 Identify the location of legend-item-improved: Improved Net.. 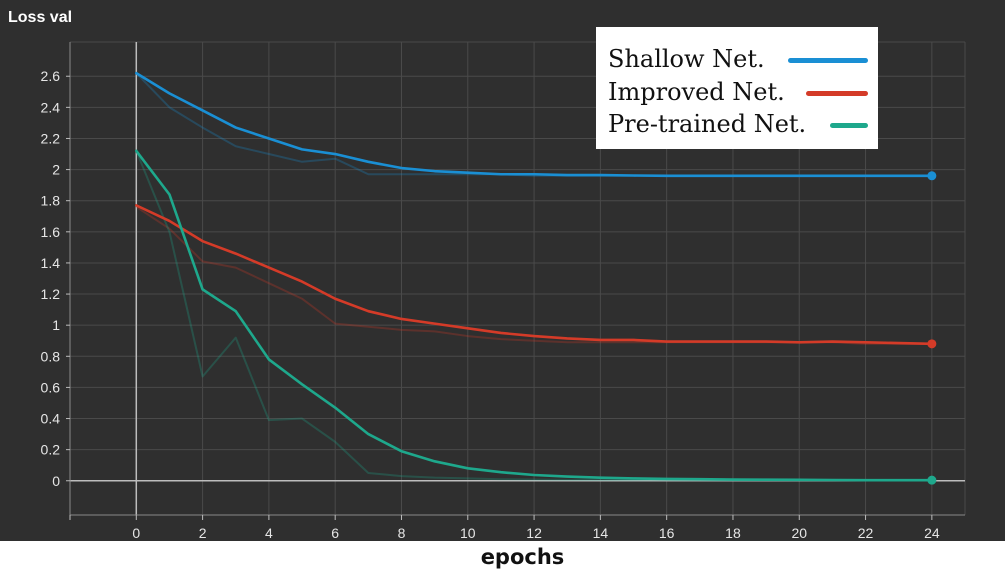
(743, 93).